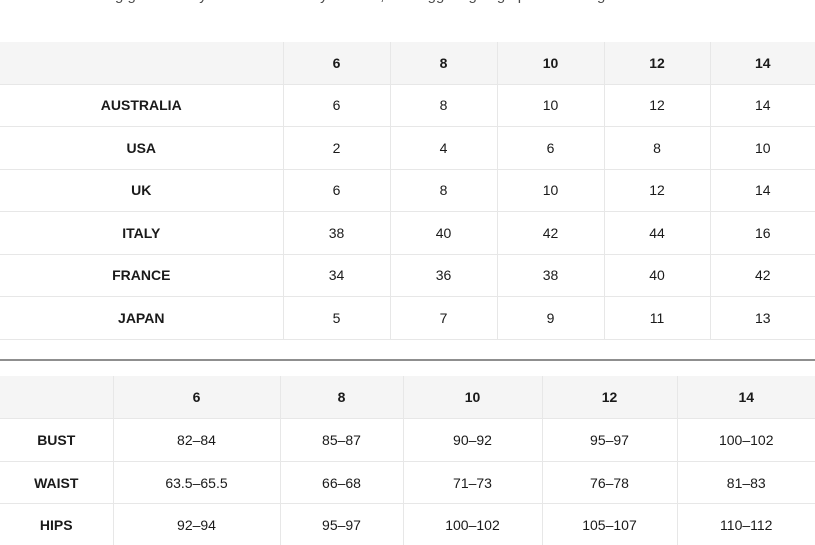 The width and height of the screenshot is (815, 545). Describe the element at coordinates (336, 318) in the screenshot. I see `table-cell: 5` at that location.